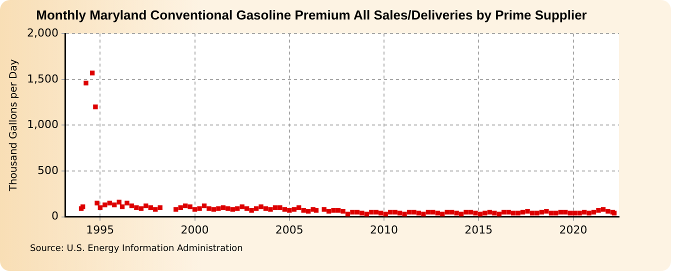 The image size is (675, 275). Describe the element at coordinates (54, 216) in the screenshot. I see `y-tick-label: 0` at that location.